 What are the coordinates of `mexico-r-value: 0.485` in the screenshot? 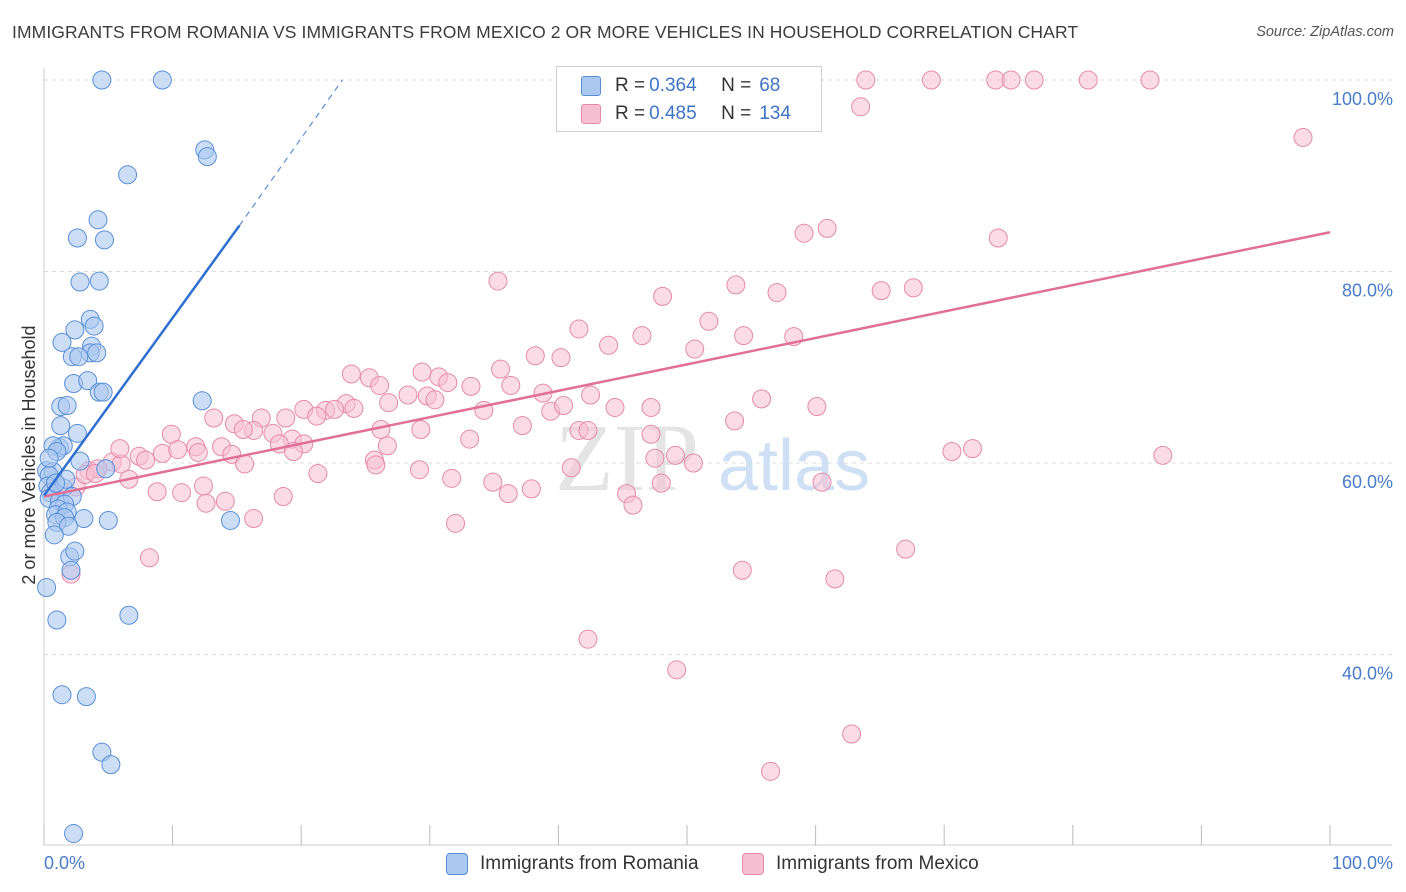 It's located at (673, 113).